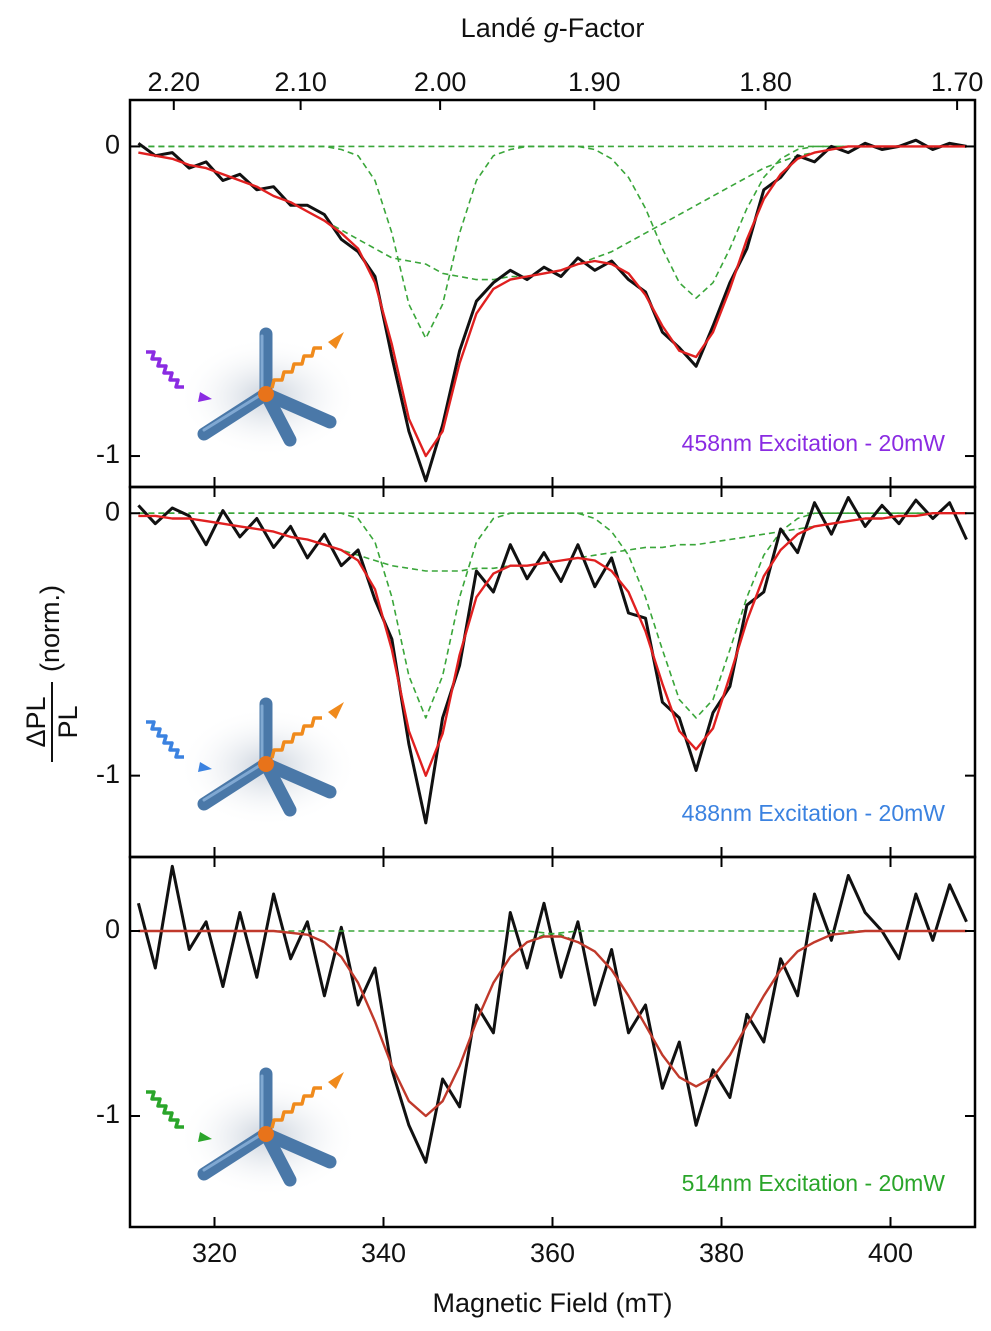 This screenshot has width=991, height=1331. What do you see at coordinates (214, 1253) in the screenshot?
I see `x-tick-label: 320` at bounding box center [214, 1253].